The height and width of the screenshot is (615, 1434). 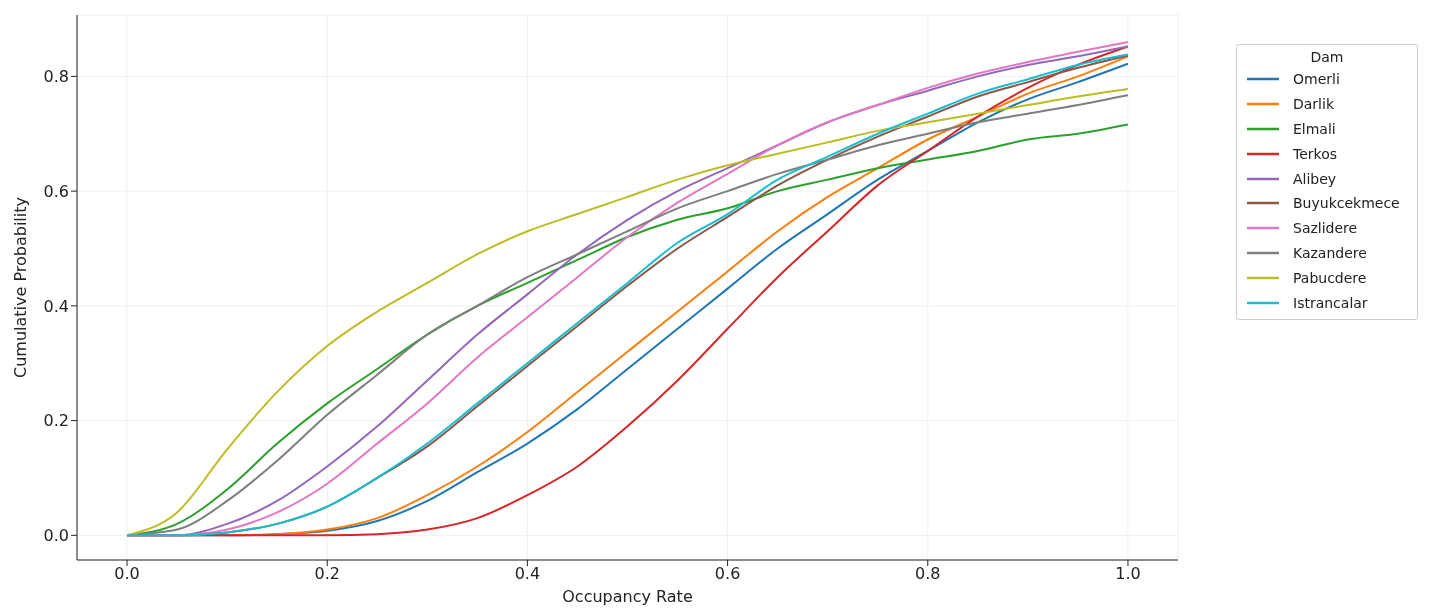 I want to click on legend-label: Alibey, so click(x=1315, y=178).